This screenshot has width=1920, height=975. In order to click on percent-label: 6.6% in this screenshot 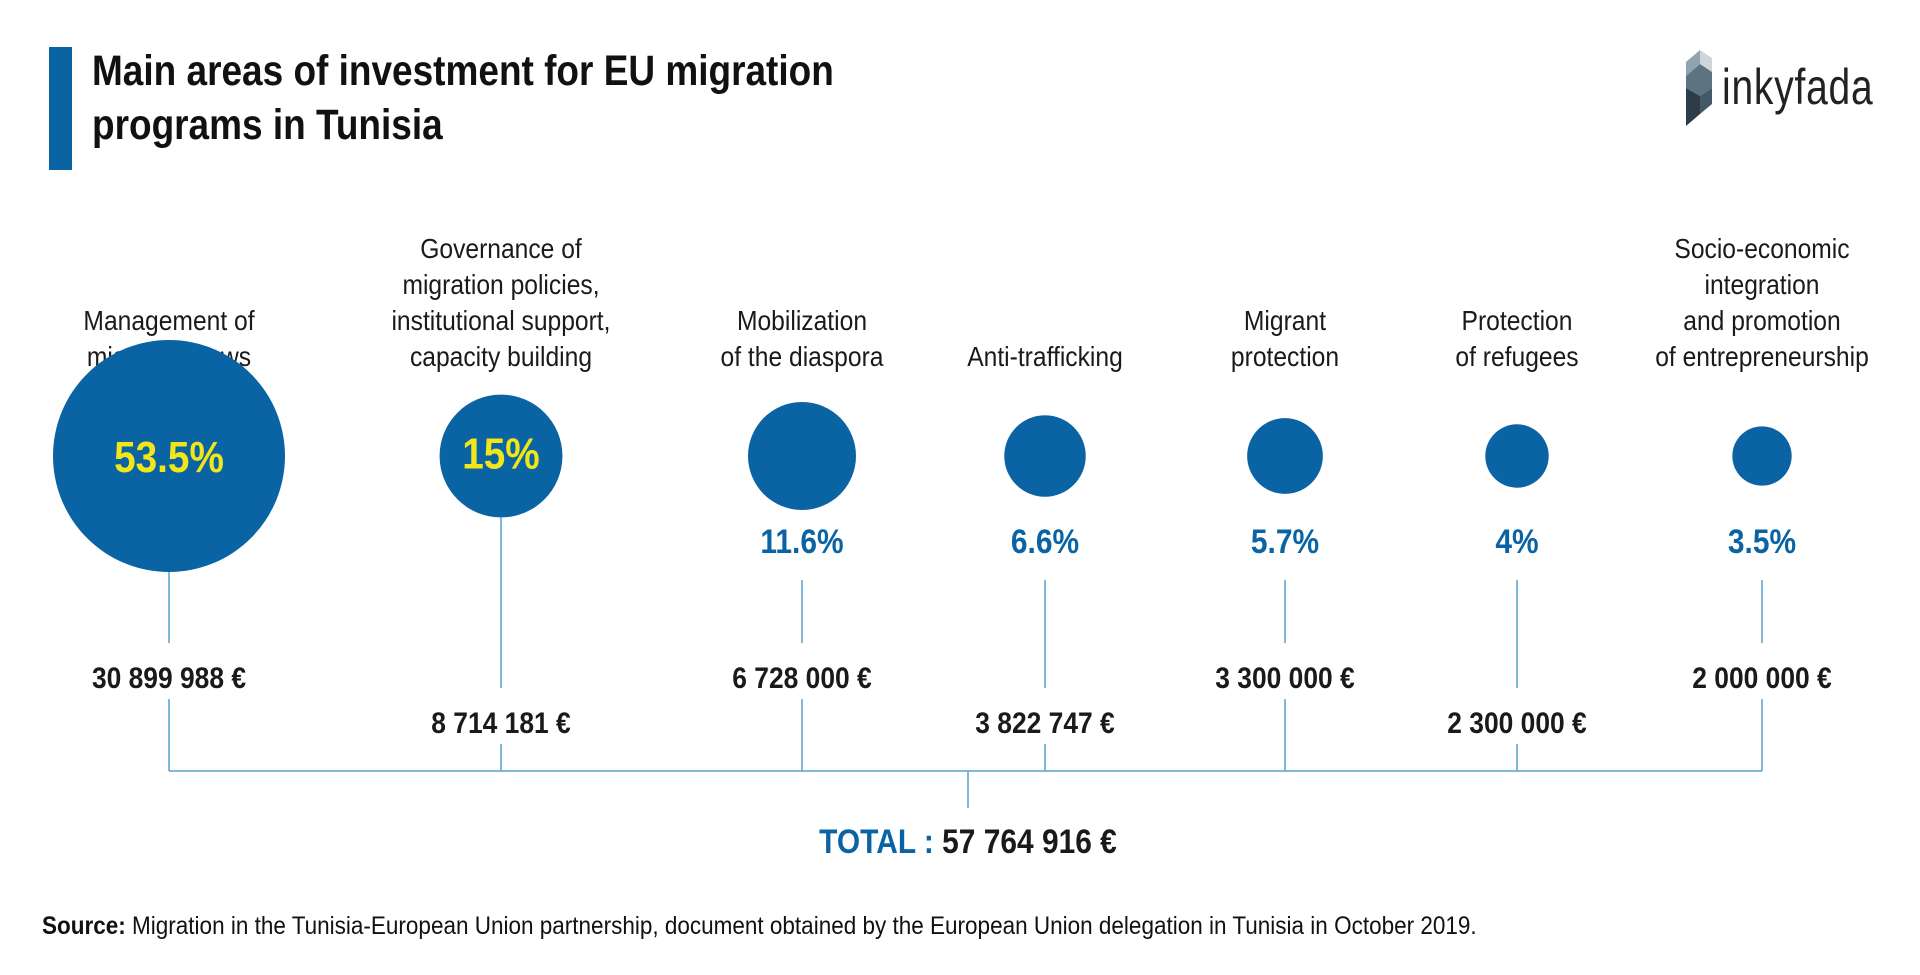, I will do `click(1045, 541)`.